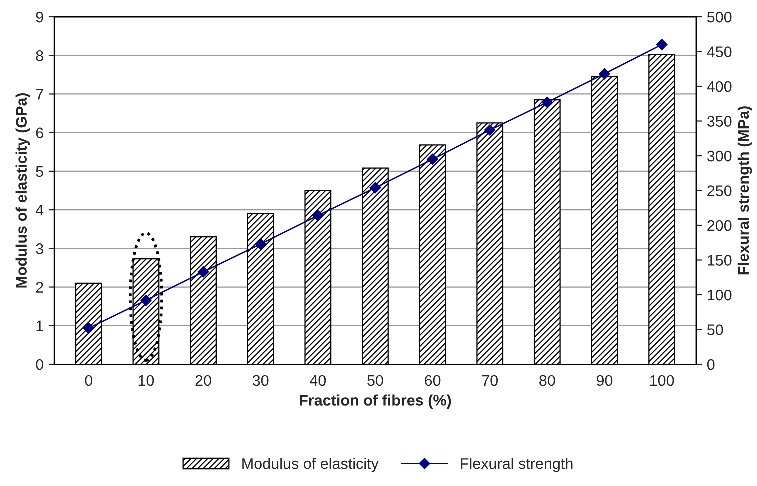 The width and height of the screenshot is (757, 486). I want to click on y-tick-label: 8, so click(40, 56).